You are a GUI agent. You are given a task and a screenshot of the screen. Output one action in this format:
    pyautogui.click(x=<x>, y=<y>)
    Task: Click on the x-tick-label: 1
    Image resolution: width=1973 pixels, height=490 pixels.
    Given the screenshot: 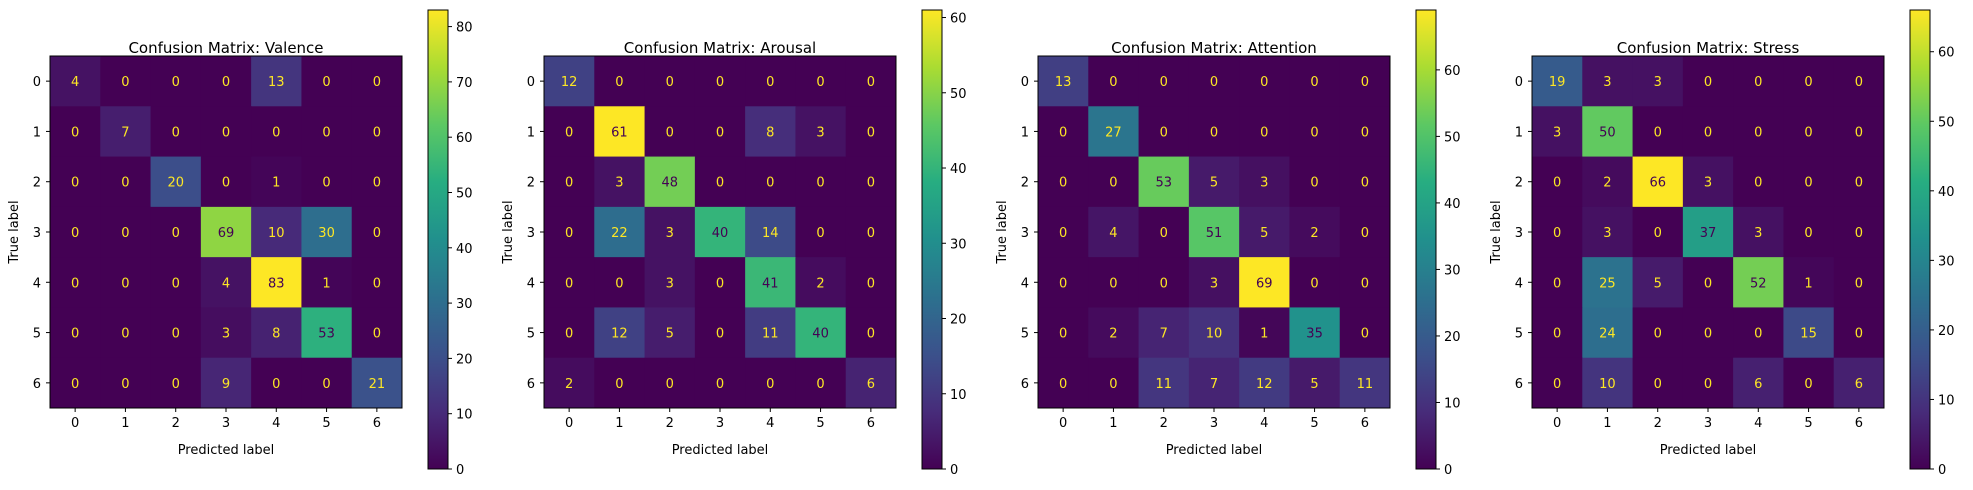 What is the action you would take?
    pyautogui.click(x=1607, y=423)
    